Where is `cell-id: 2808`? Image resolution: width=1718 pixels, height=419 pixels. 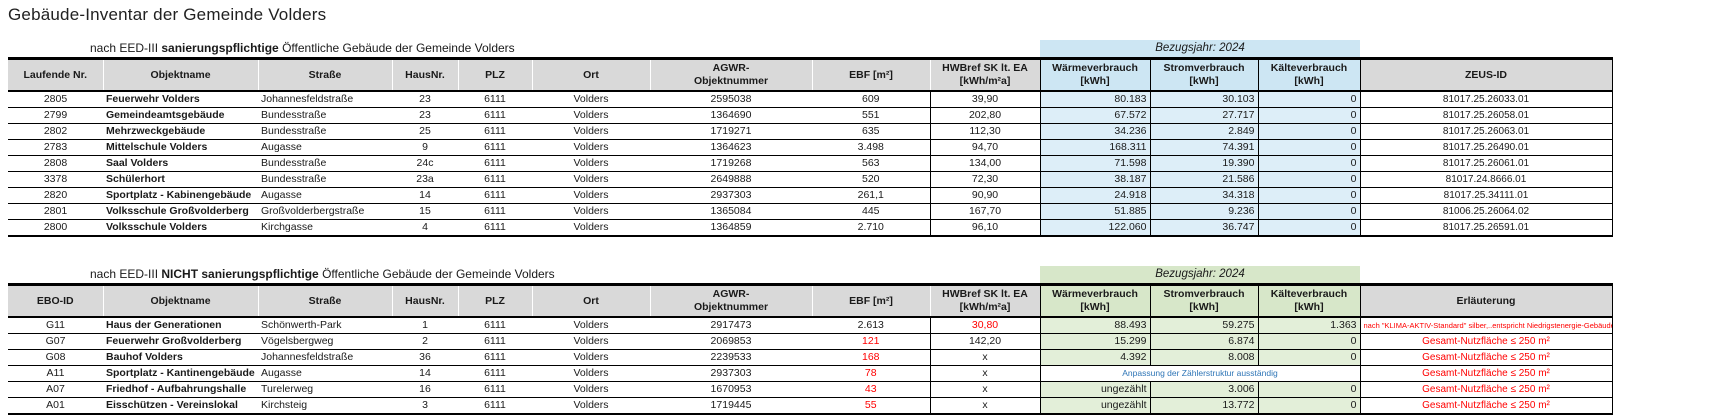
cell-id: 2808 is located at coordinates (55, 163).